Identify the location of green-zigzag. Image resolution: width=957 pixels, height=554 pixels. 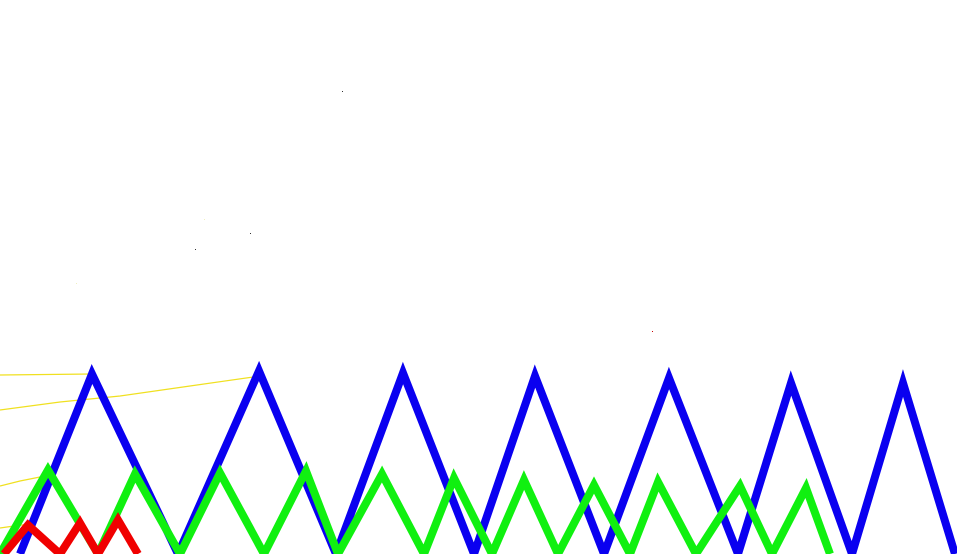
(417, 507).